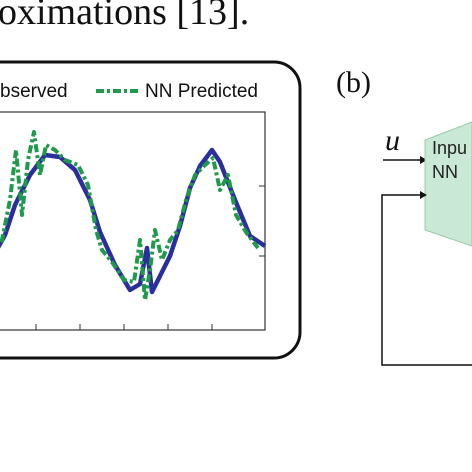  What do you see at coordinates (201, 91) in the screenshot?
I see `legend-label: NN Predicted` at bounding box center [201, 91].